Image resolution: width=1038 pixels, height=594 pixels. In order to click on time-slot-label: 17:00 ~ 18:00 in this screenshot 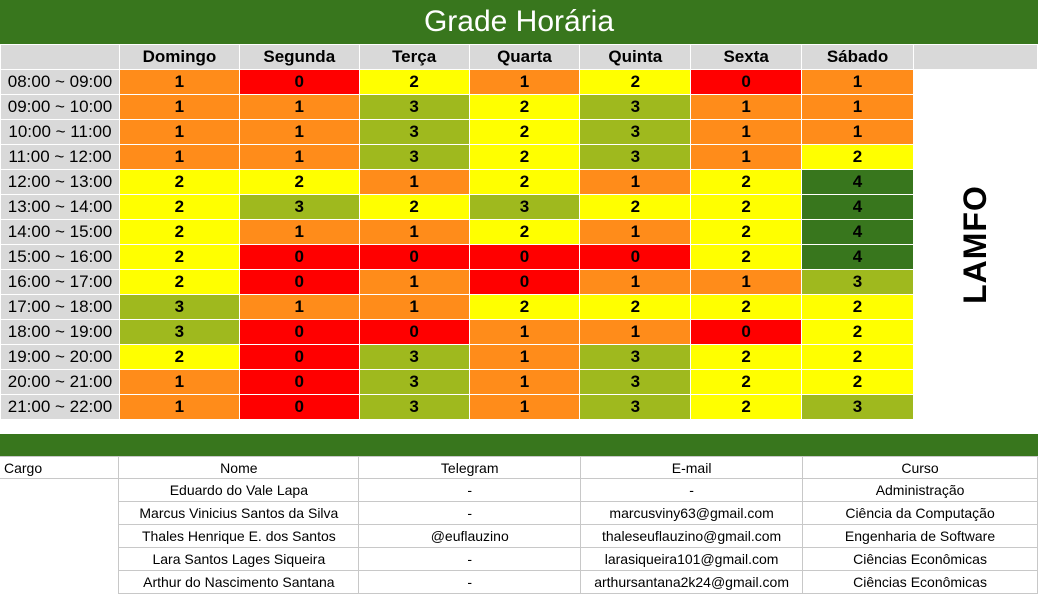, I will do `click(60, 307)`.